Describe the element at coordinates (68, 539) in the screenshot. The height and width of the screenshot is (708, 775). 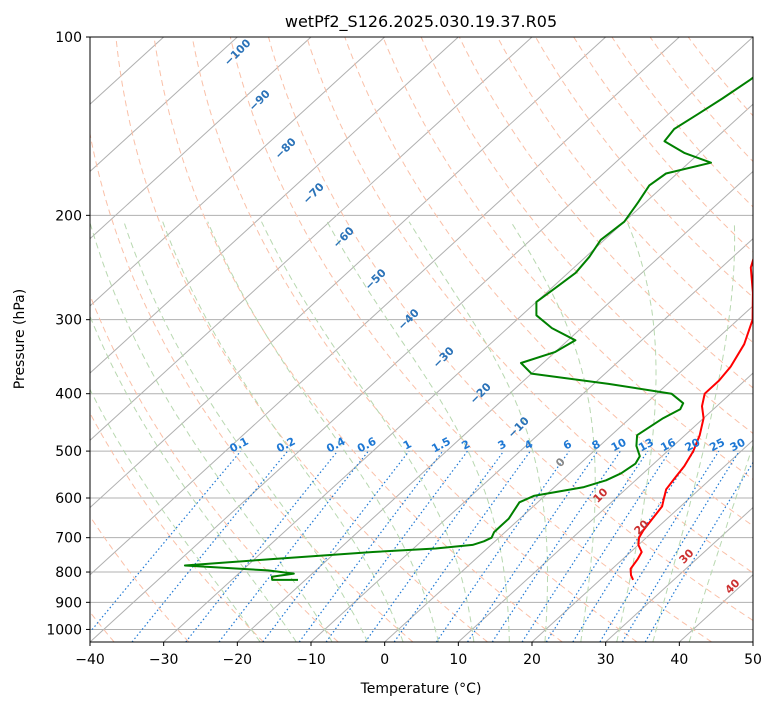
I see `y-tick-label: 700` at that location.